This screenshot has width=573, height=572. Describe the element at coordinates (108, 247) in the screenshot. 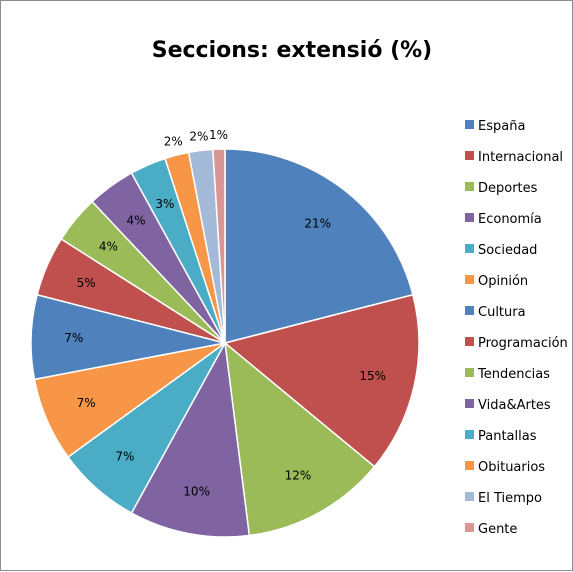

I see `slice-label-9: 4%` at that location.